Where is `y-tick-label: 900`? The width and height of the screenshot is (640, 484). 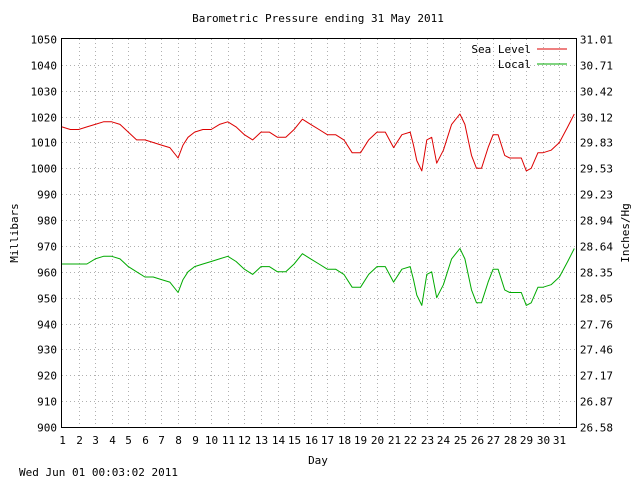 y-tick-label: 900 is located at coordinates (47, 428).